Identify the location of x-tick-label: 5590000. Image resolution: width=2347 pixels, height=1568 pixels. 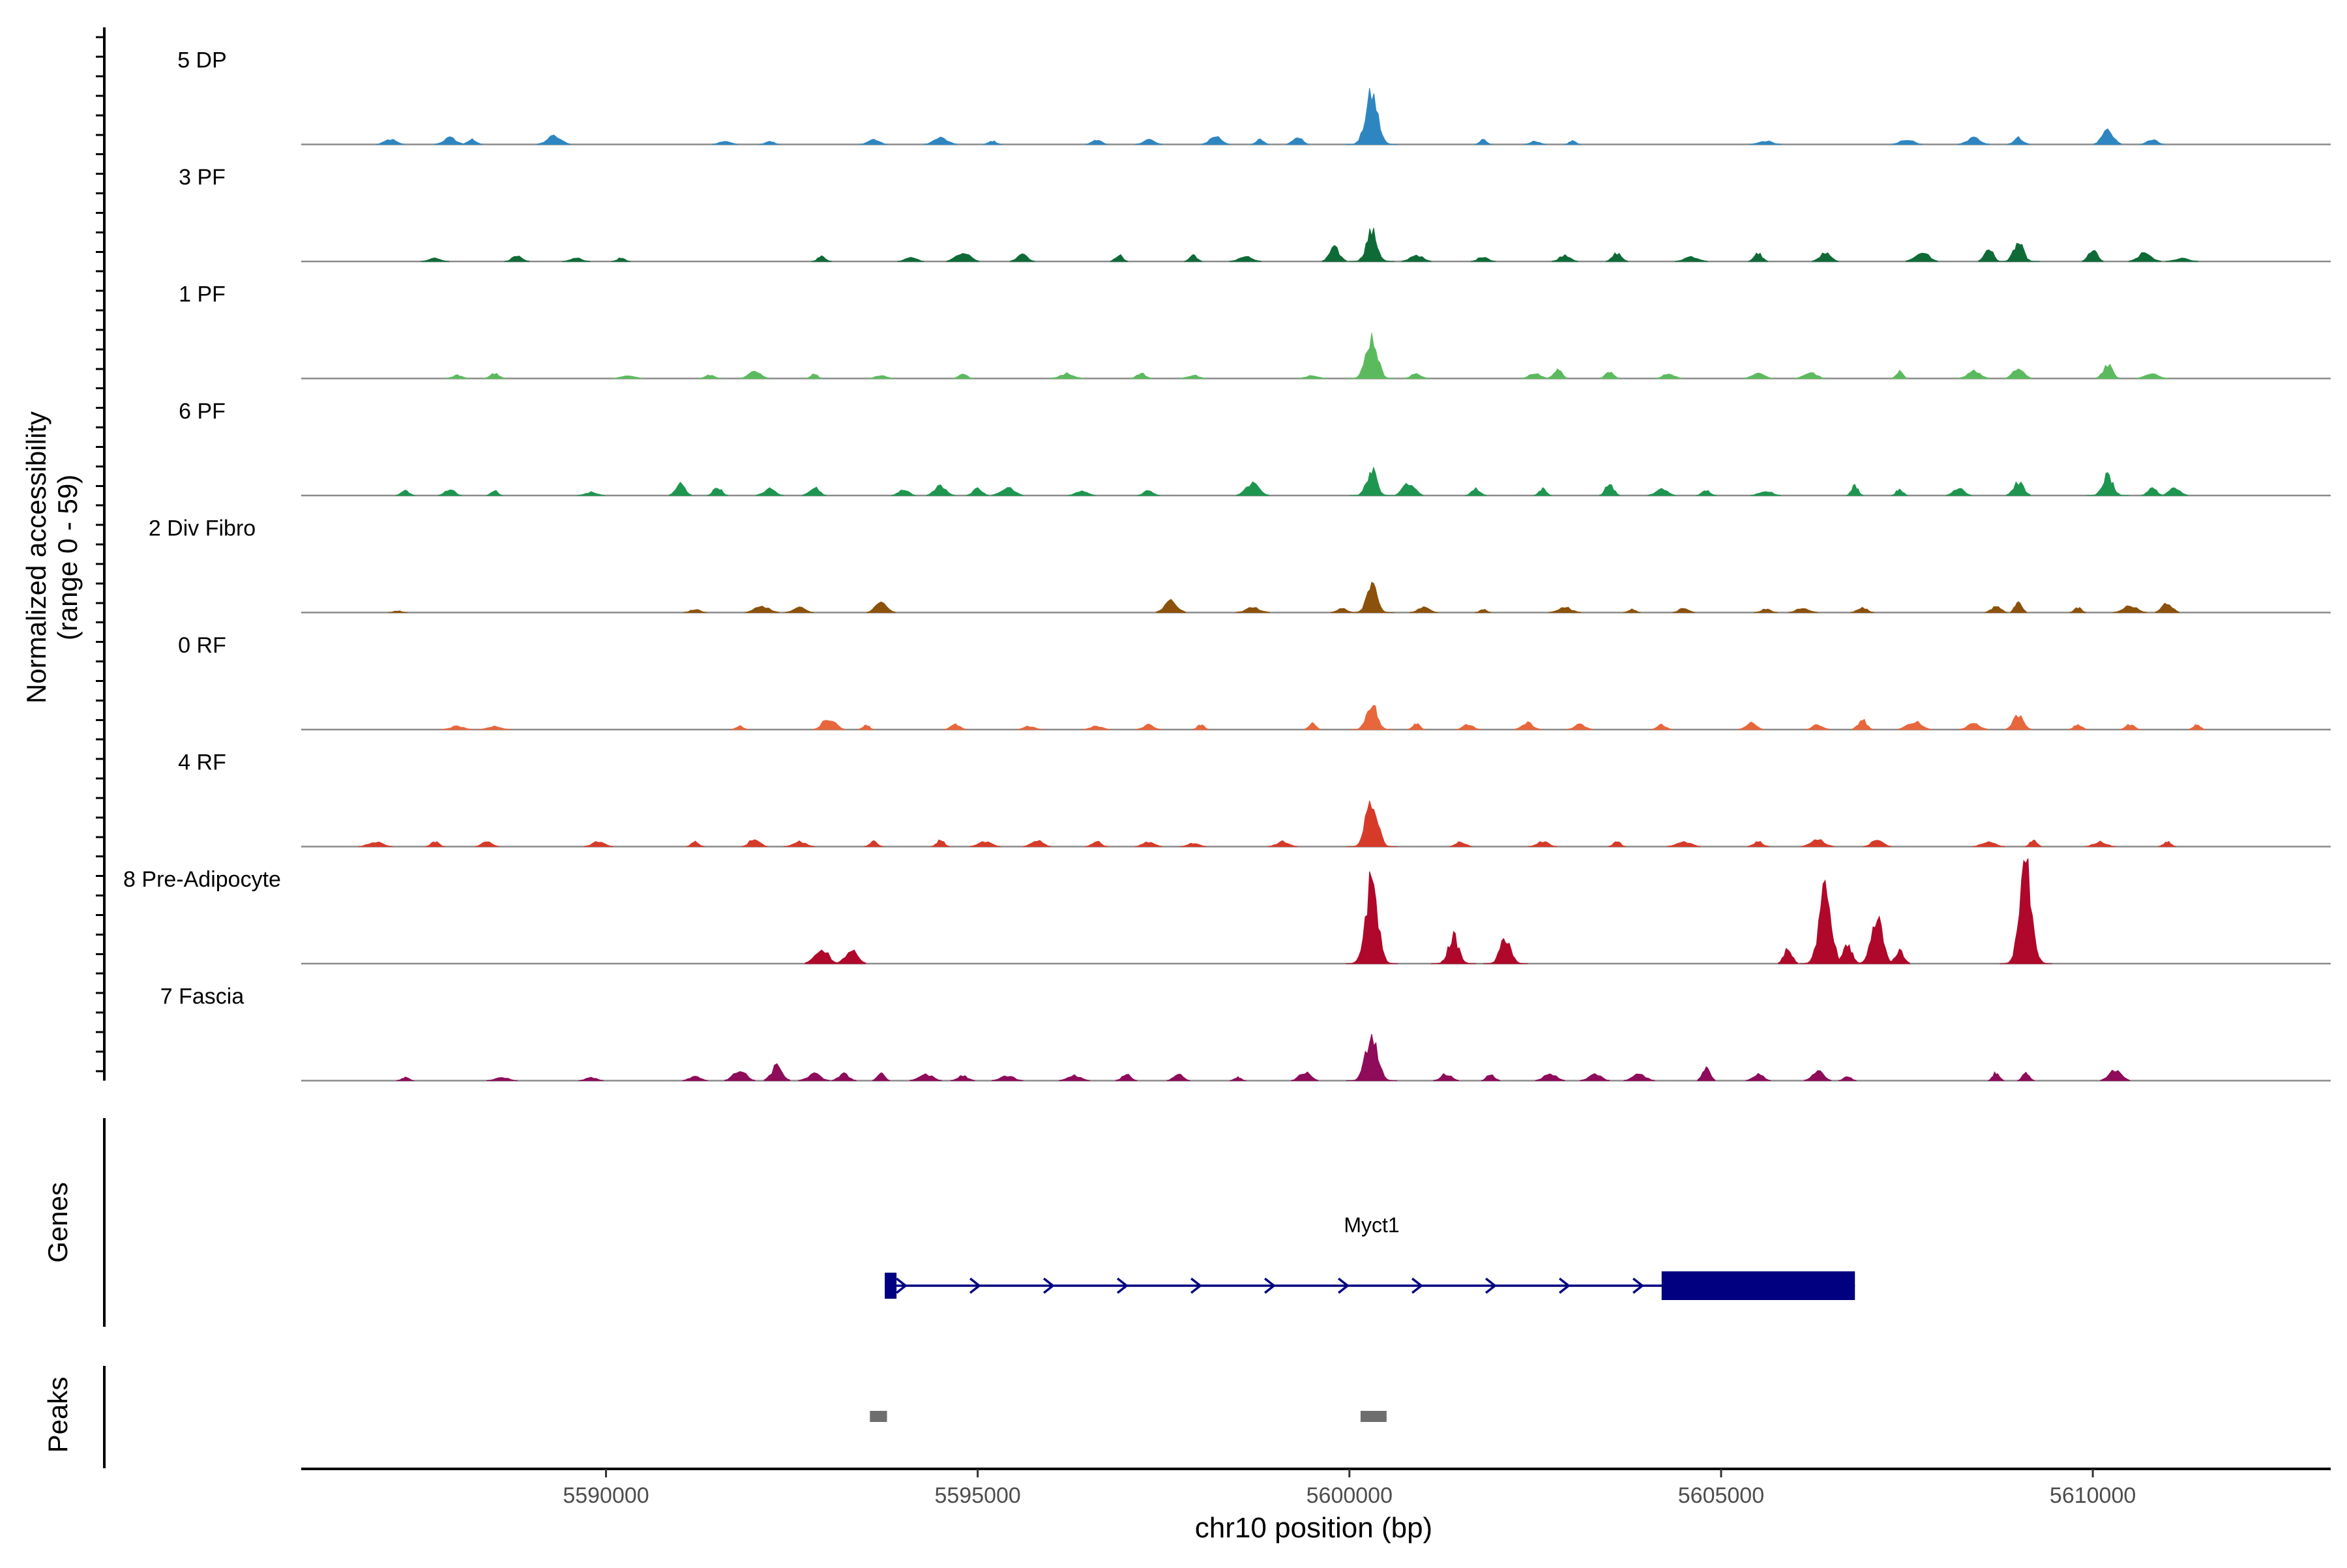
(606, 1495).